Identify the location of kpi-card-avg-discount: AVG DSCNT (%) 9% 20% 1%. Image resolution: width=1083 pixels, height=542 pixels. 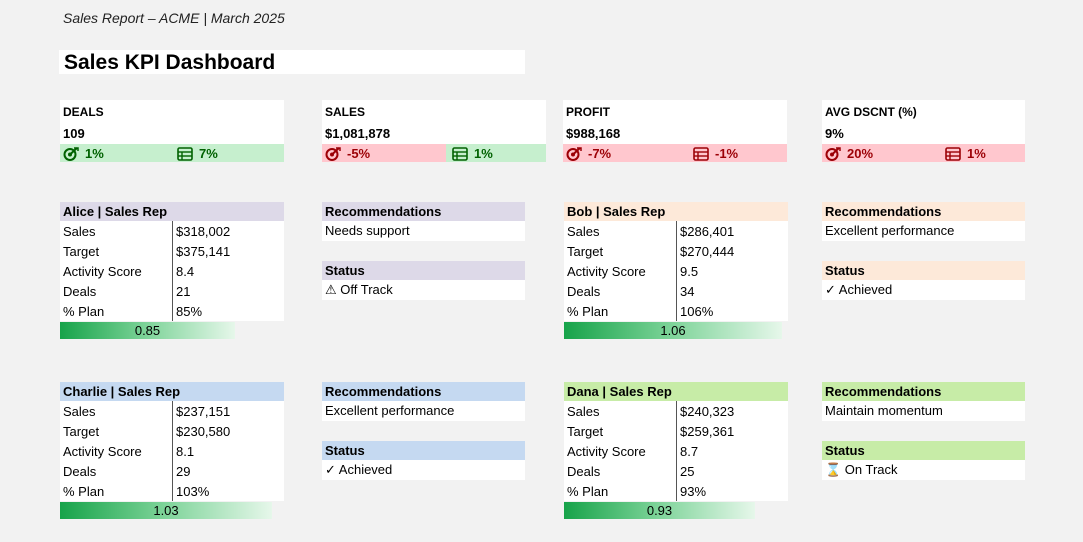
(923, 131).